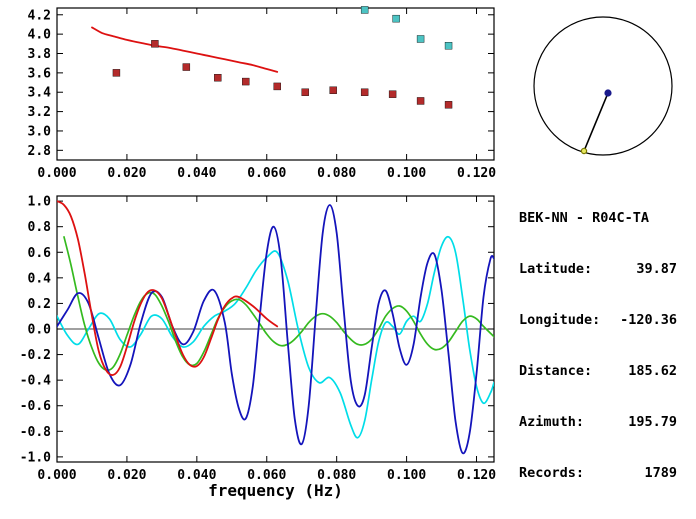 Image resolution: width=696 pixels, height=519 pixels. Describe the element at coordinates (35, 355) in the screenshot. I see `correlation-ytick-label: -0.2` at that location.